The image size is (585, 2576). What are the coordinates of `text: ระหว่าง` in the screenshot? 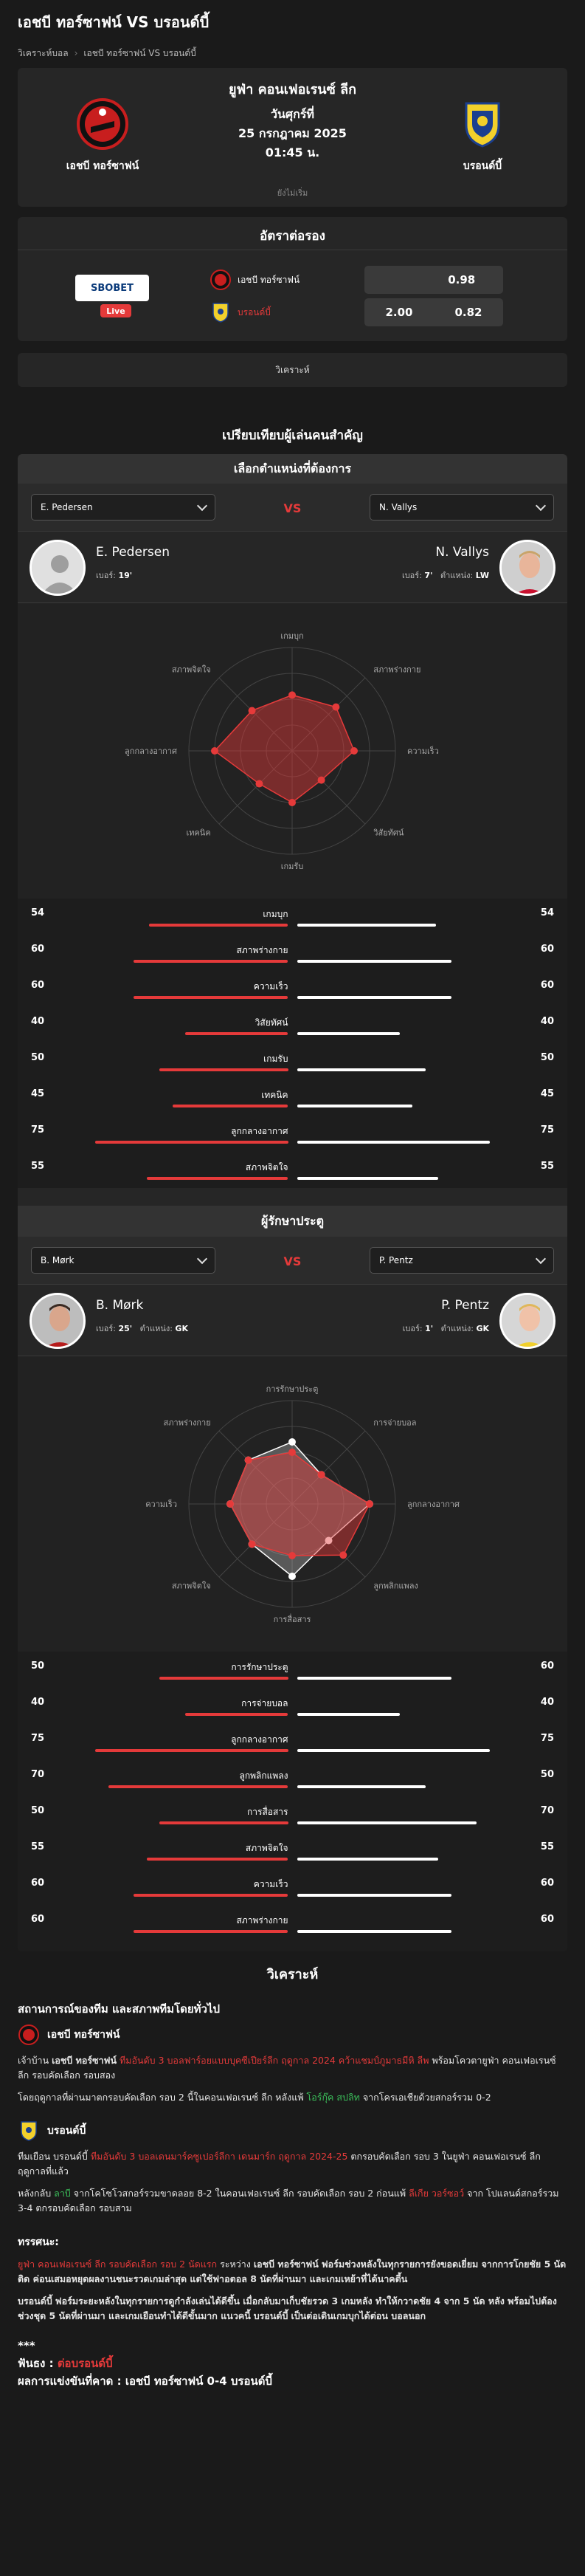 It's located at (236, 2264).